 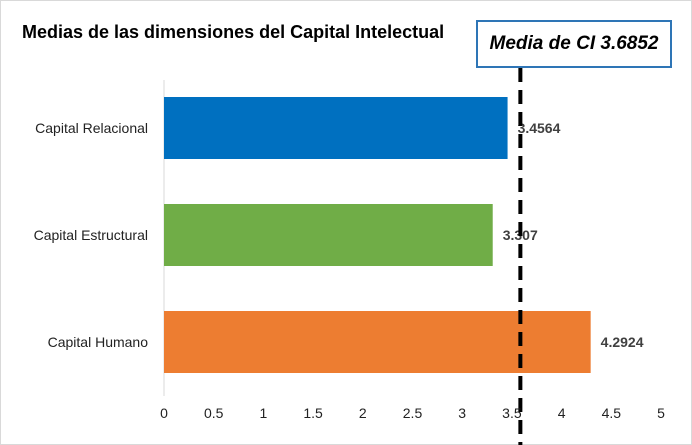 I want to click on bar-capital-relacional, so click(x=336, y=128).